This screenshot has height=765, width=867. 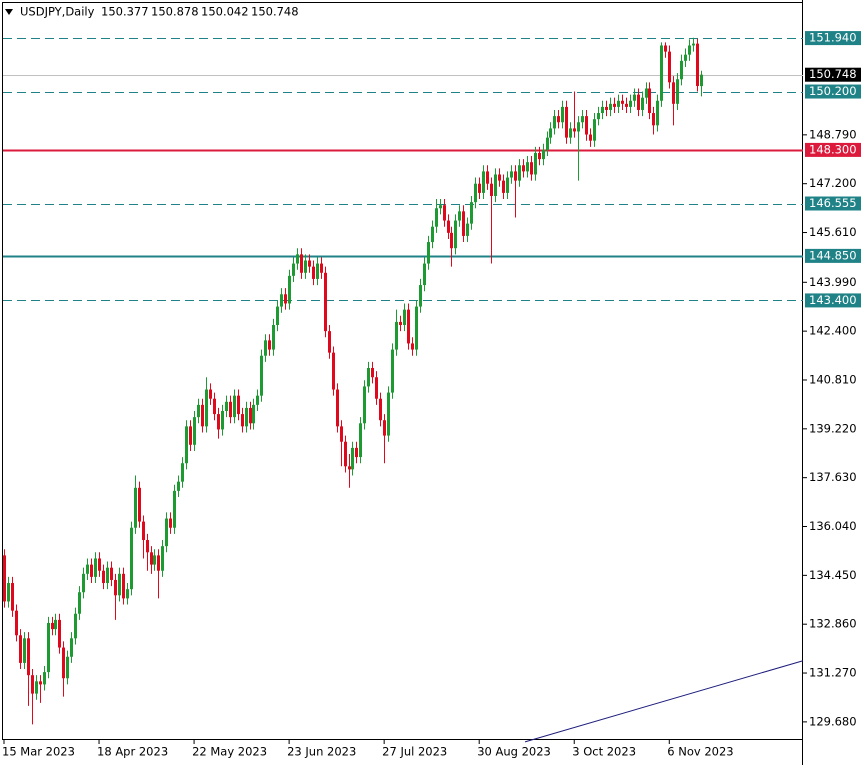 What do you see at coordinates (321, 752) in the screenshot?
I see `x-tick-label: 23 Jun 2023` at bounding box center [321, 752].